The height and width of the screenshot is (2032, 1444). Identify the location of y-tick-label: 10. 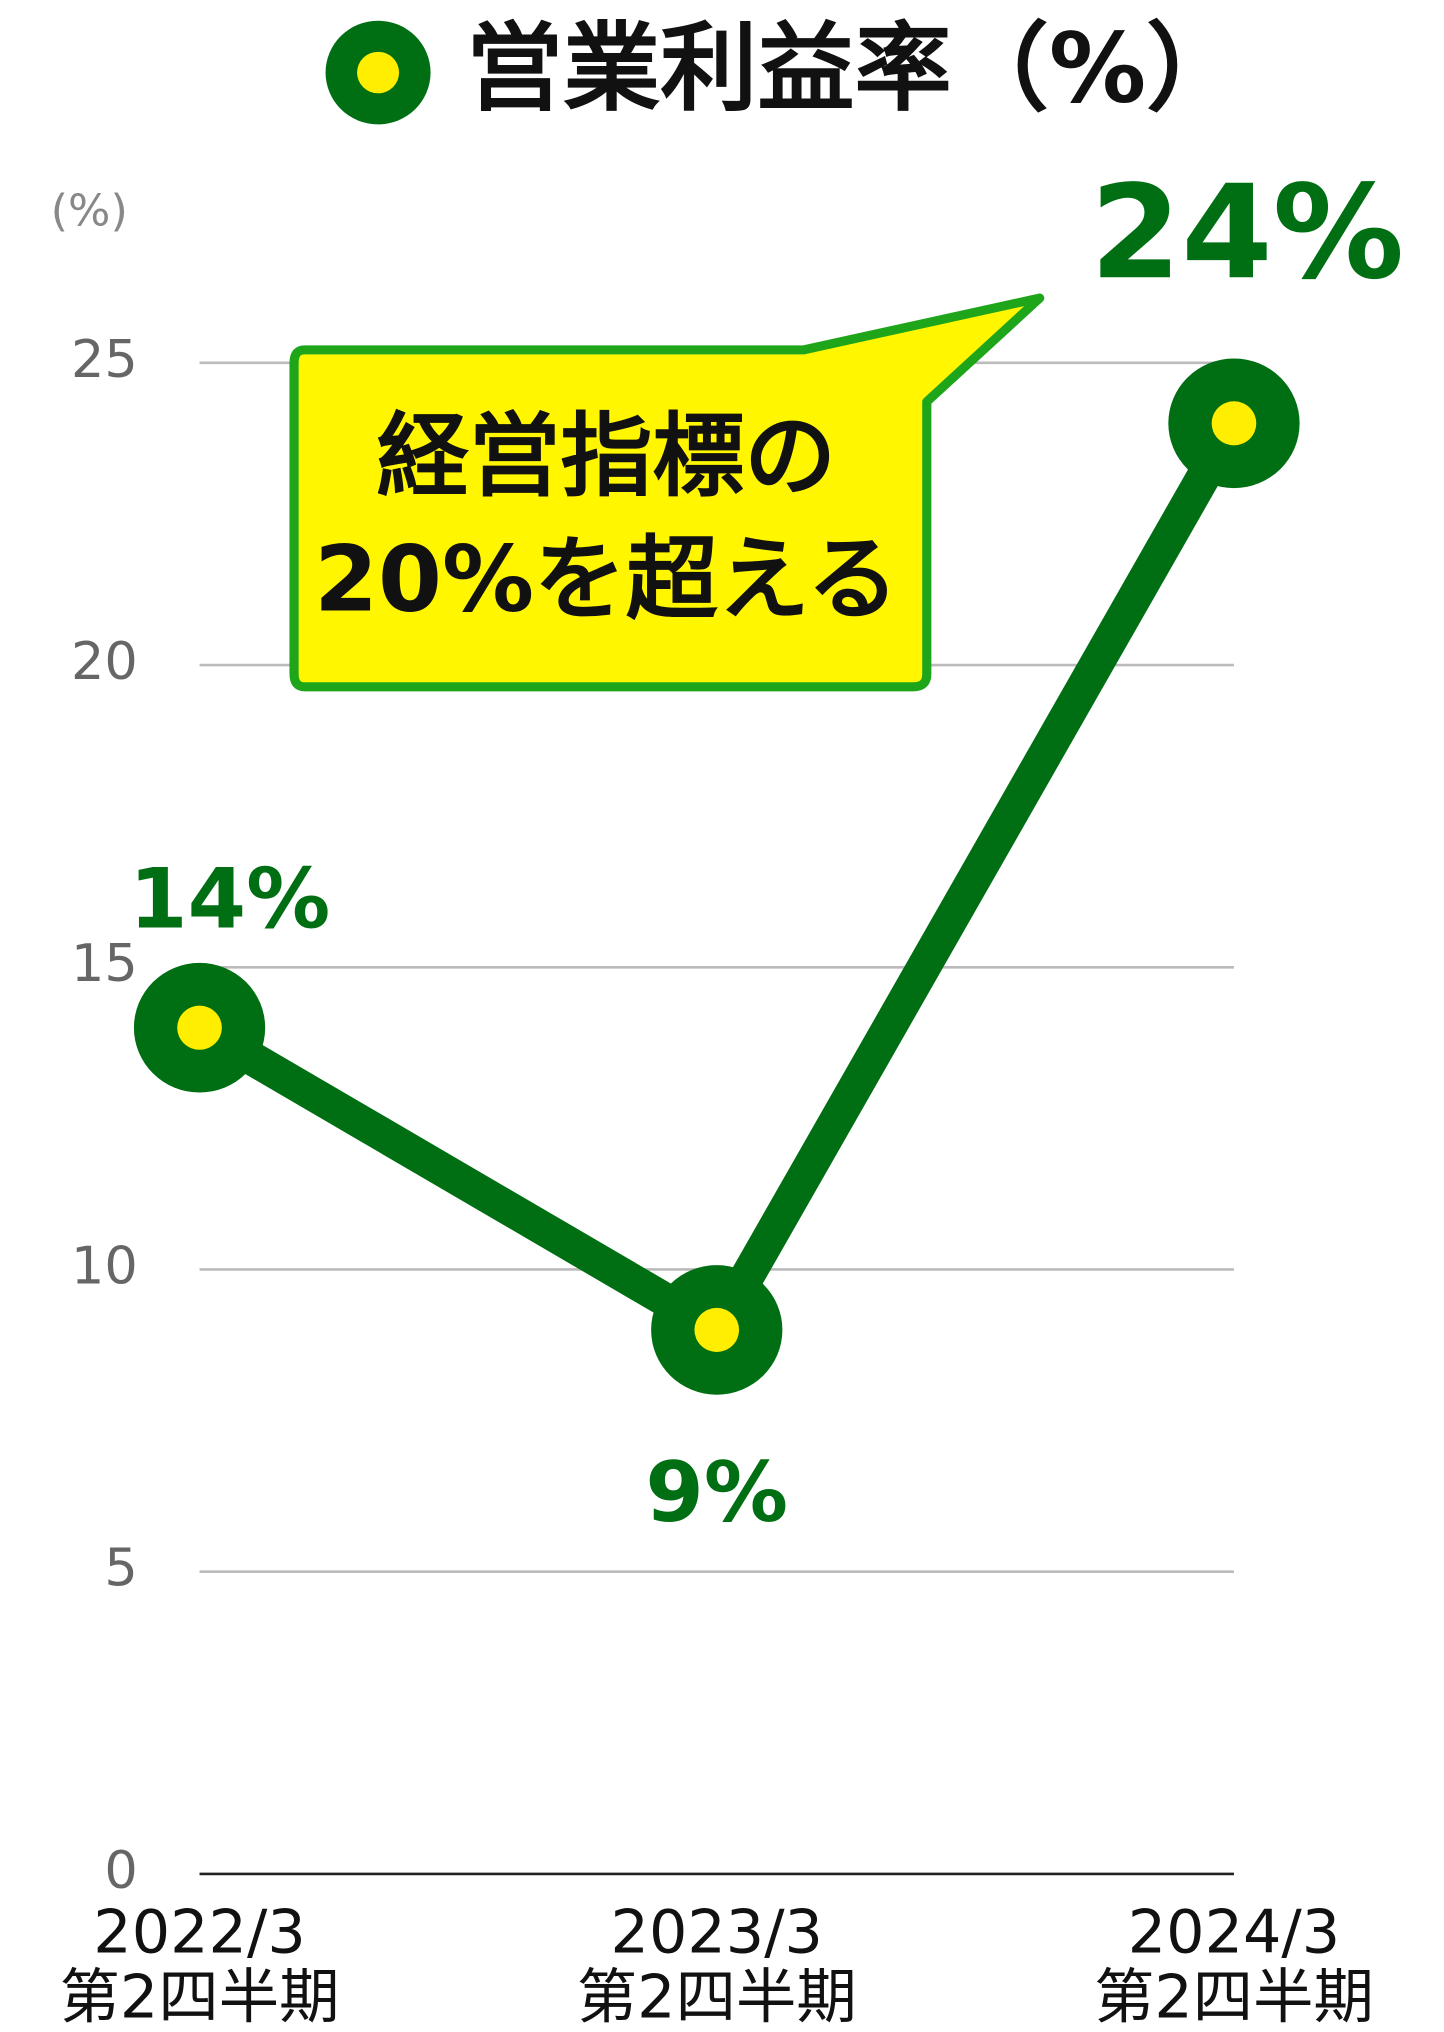
(104, 1267).